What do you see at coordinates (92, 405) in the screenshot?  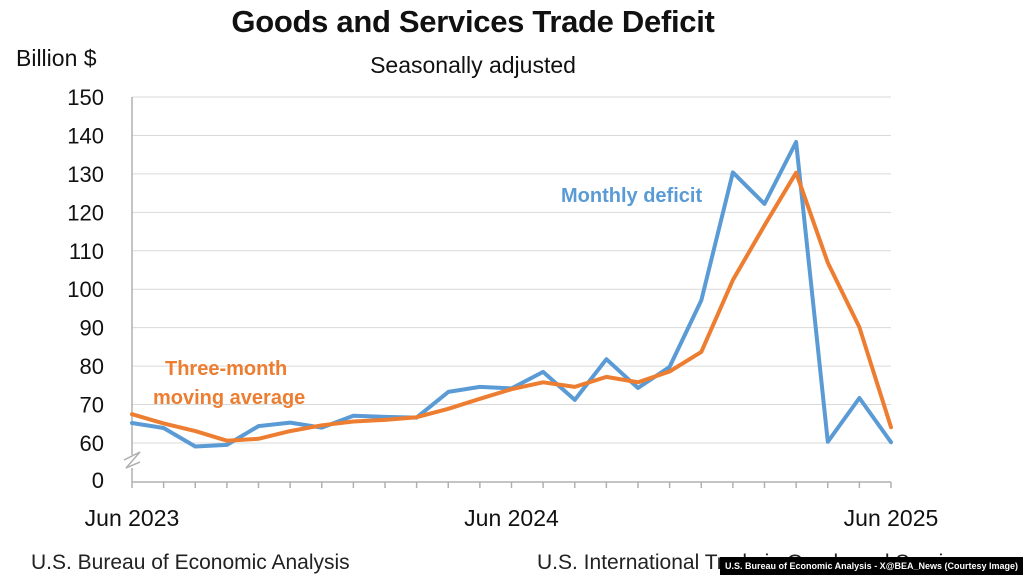 I see `y-tick-label: 70` at bounding box center [92, 405].